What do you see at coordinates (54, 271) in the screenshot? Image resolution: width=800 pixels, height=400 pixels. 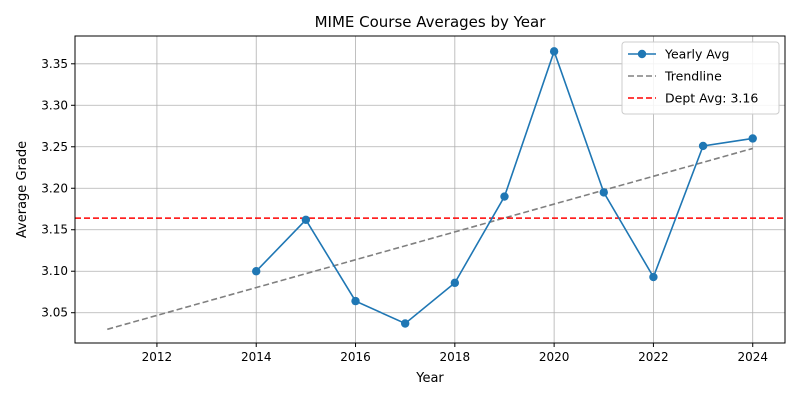 I see `y-tick-label: 3.10` at bounding box center [54, 271].